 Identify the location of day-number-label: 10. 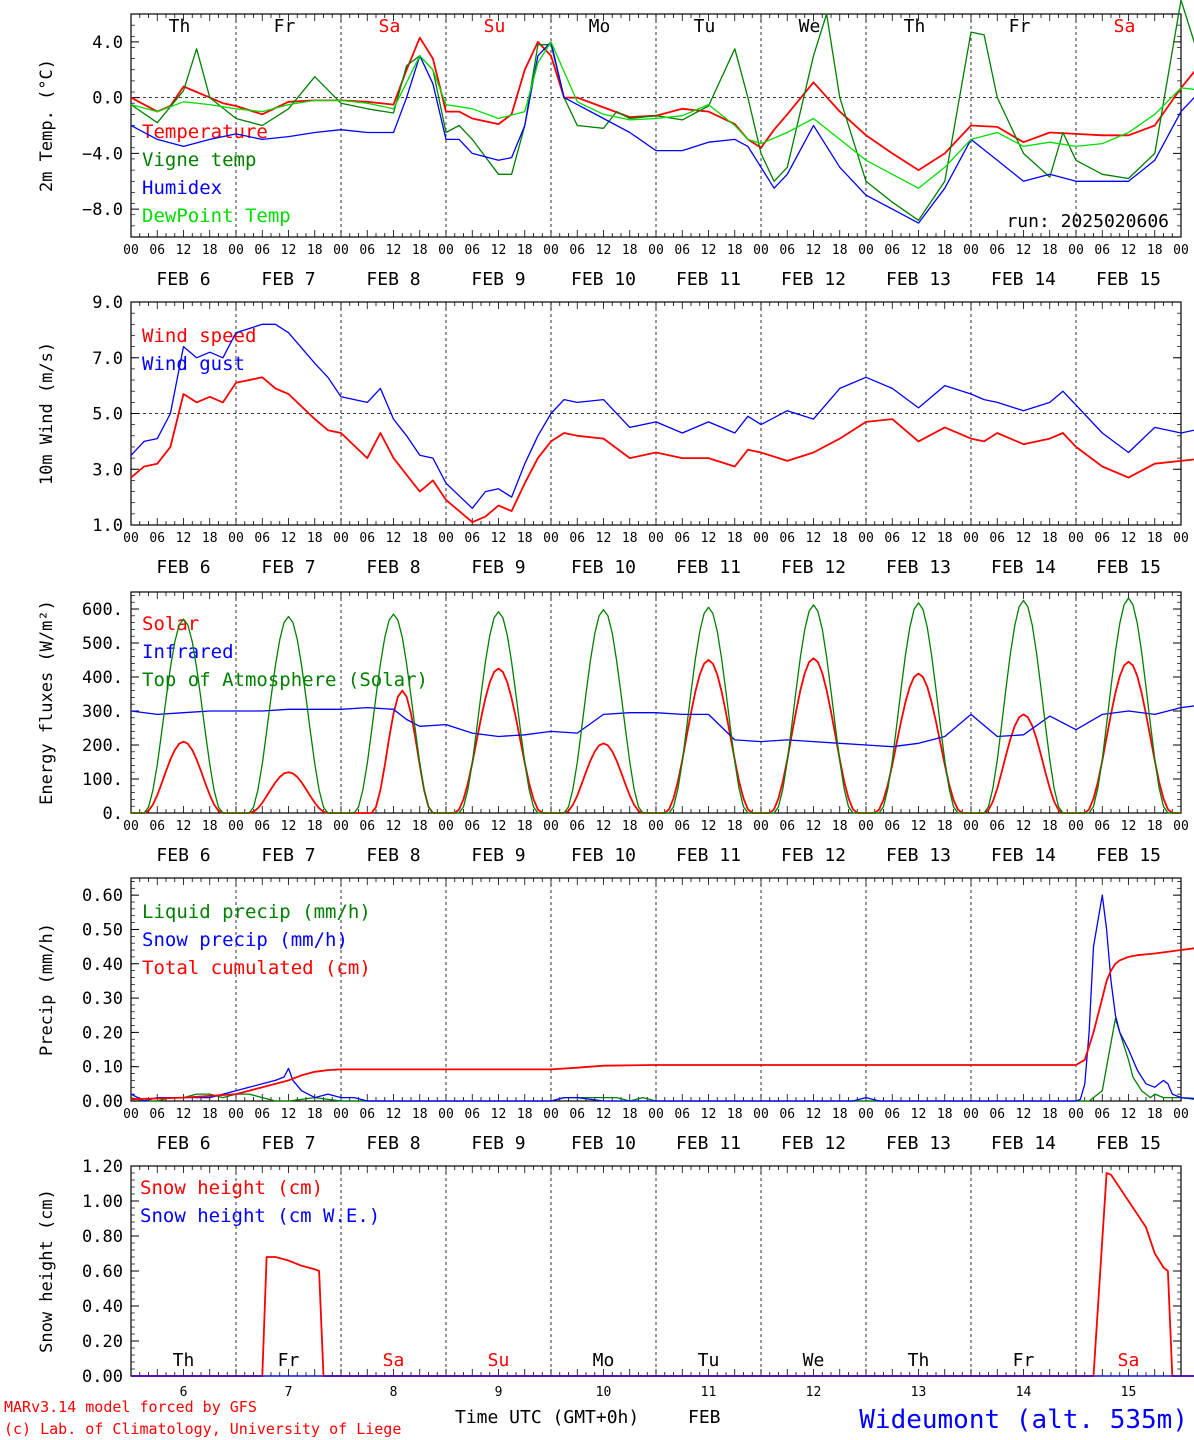
(604, 1392).